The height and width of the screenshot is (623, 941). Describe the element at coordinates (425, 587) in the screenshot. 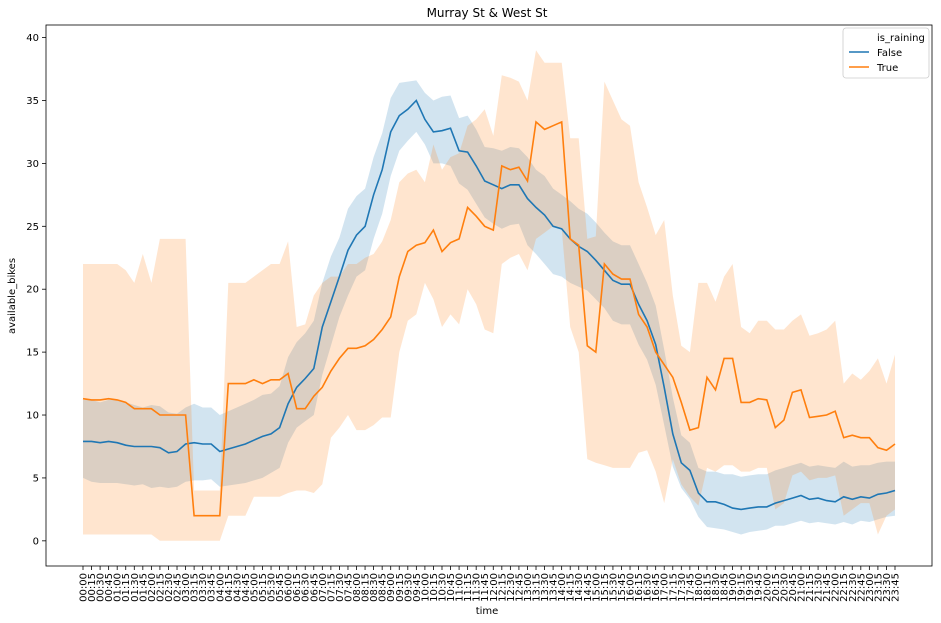

I see `x-tick-label: 10:00` at that location.